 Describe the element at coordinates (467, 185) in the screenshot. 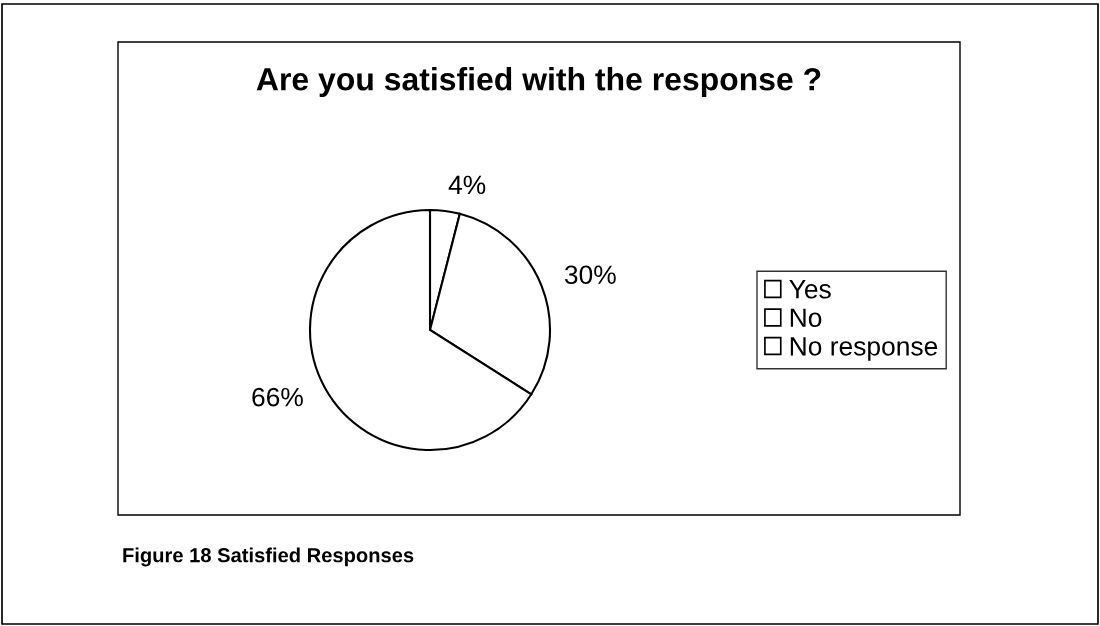

I see `data-label: 4%` at that location.